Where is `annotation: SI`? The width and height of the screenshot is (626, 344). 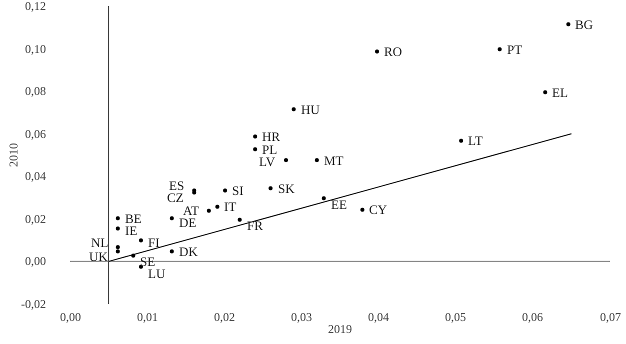 annotation: SI is located at coordinates (238, 190).